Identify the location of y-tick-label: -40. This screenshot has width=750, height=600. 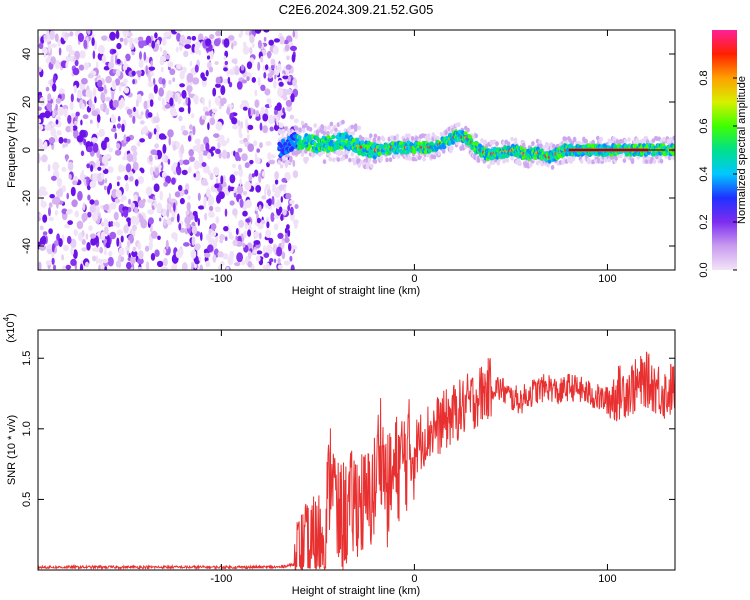
(27, 246).